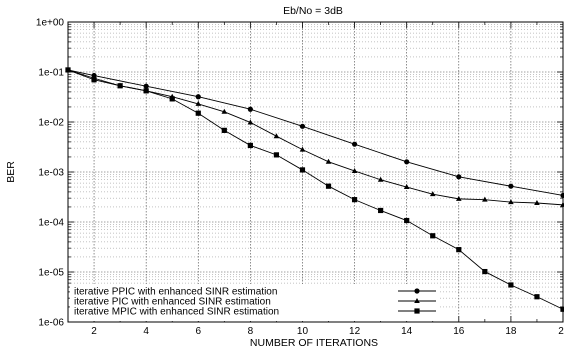 This screenshot has width=564, height=351. Describe the element at coordinates (407, 331) in the screenshot. I see `x-tick-label: 14` at that location.